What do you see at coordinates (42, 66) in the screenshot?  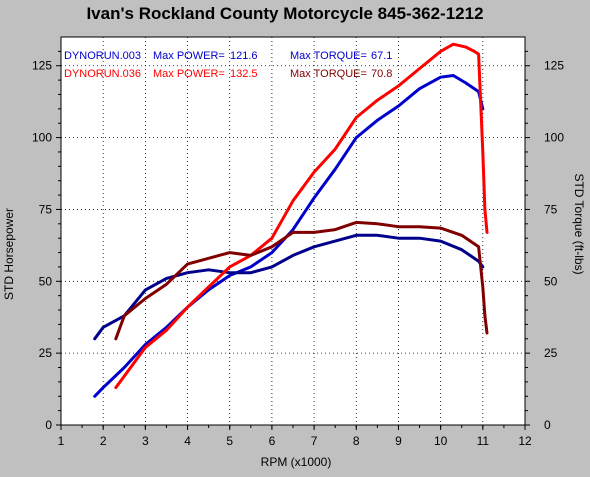 I see `y-tick-label-left: 125` at bounding box center [42, 66].